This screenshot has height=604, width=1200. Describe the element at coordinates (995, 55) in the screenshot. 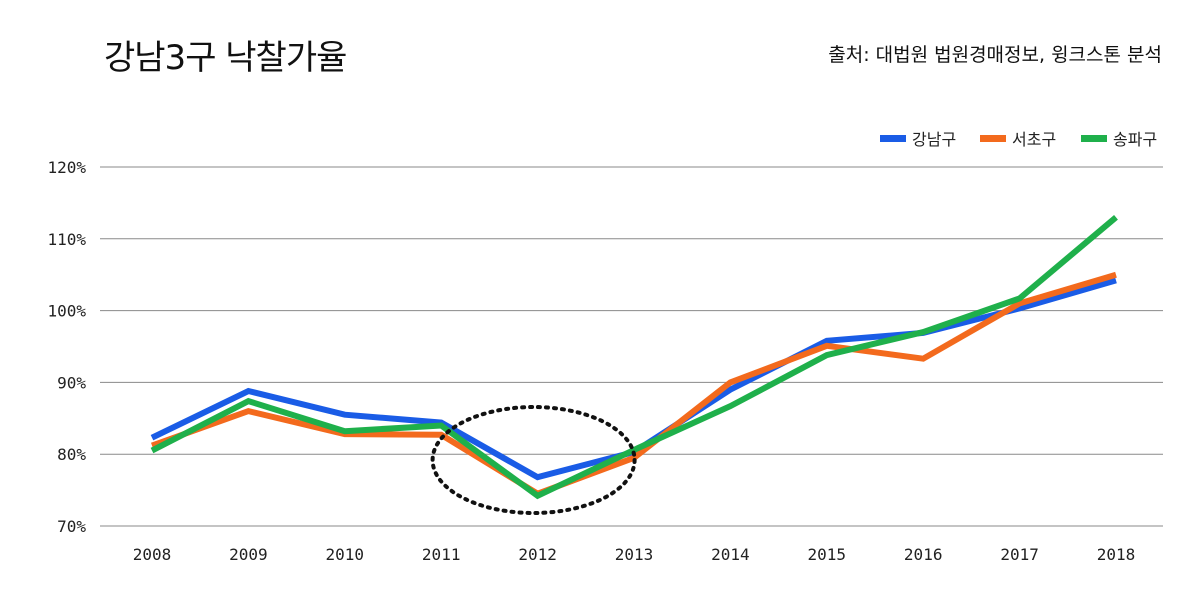

I see `source-note: 출처: 대법원 법원경매정보, 윙크스톤 분석` at that location.